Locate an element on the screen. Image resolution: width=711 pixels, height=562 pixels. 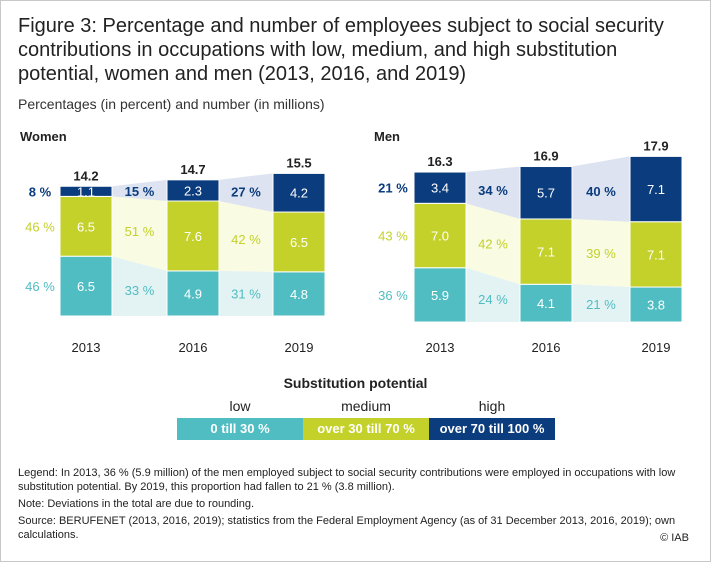
women-bar-2019-high is located at coordinates (299, 192).